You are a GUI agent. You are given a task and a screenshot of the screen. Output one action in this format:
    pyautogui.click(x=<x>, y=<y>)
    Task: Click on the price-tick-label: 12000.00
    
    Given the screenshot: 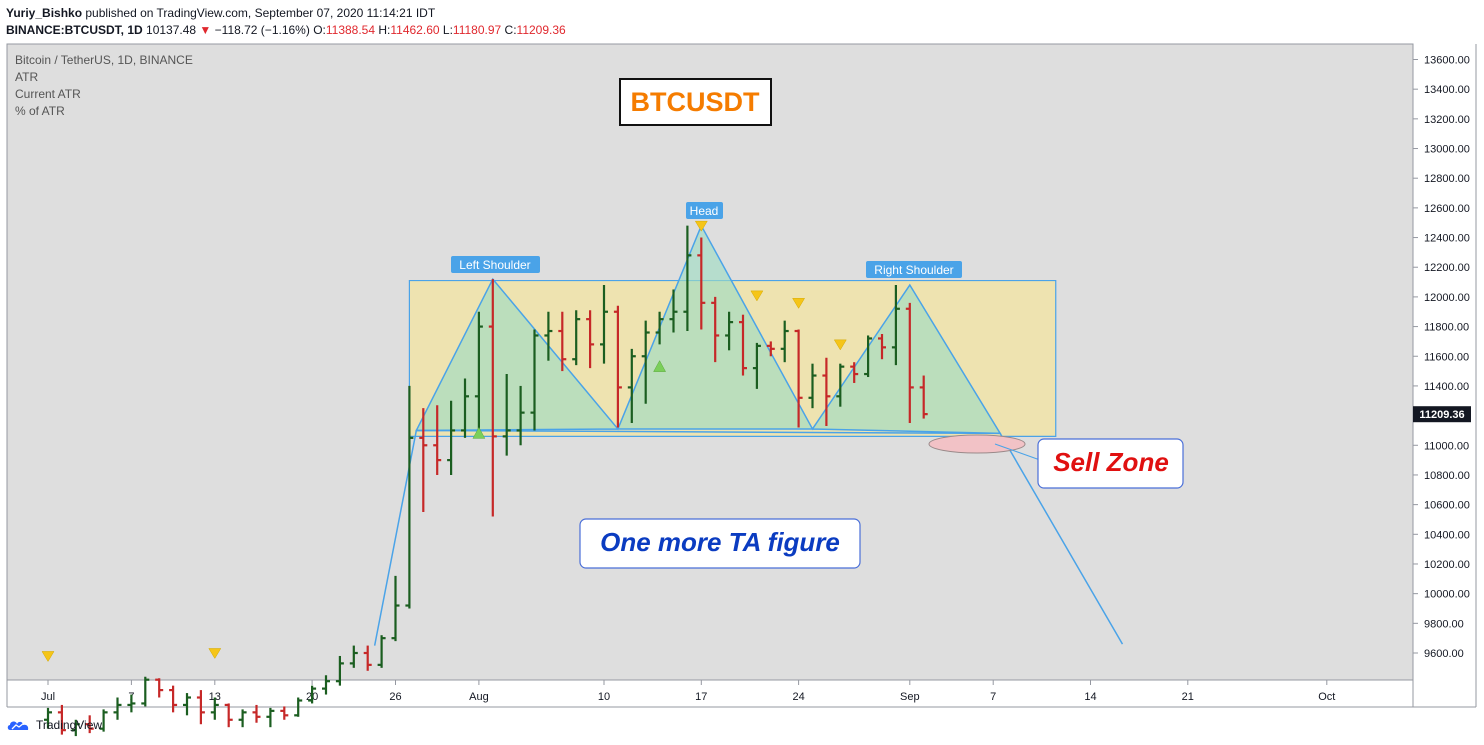 What is the action you would take?
    pyautogui.click(x=1447, y=298)
    